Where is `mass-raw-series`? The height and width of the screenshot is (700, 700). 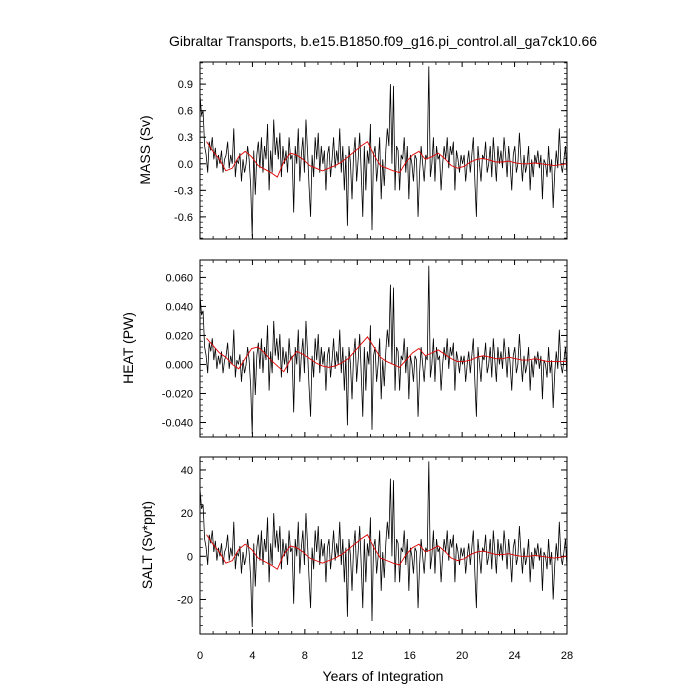 mass-raw-series is located at coordinates (383, 151).